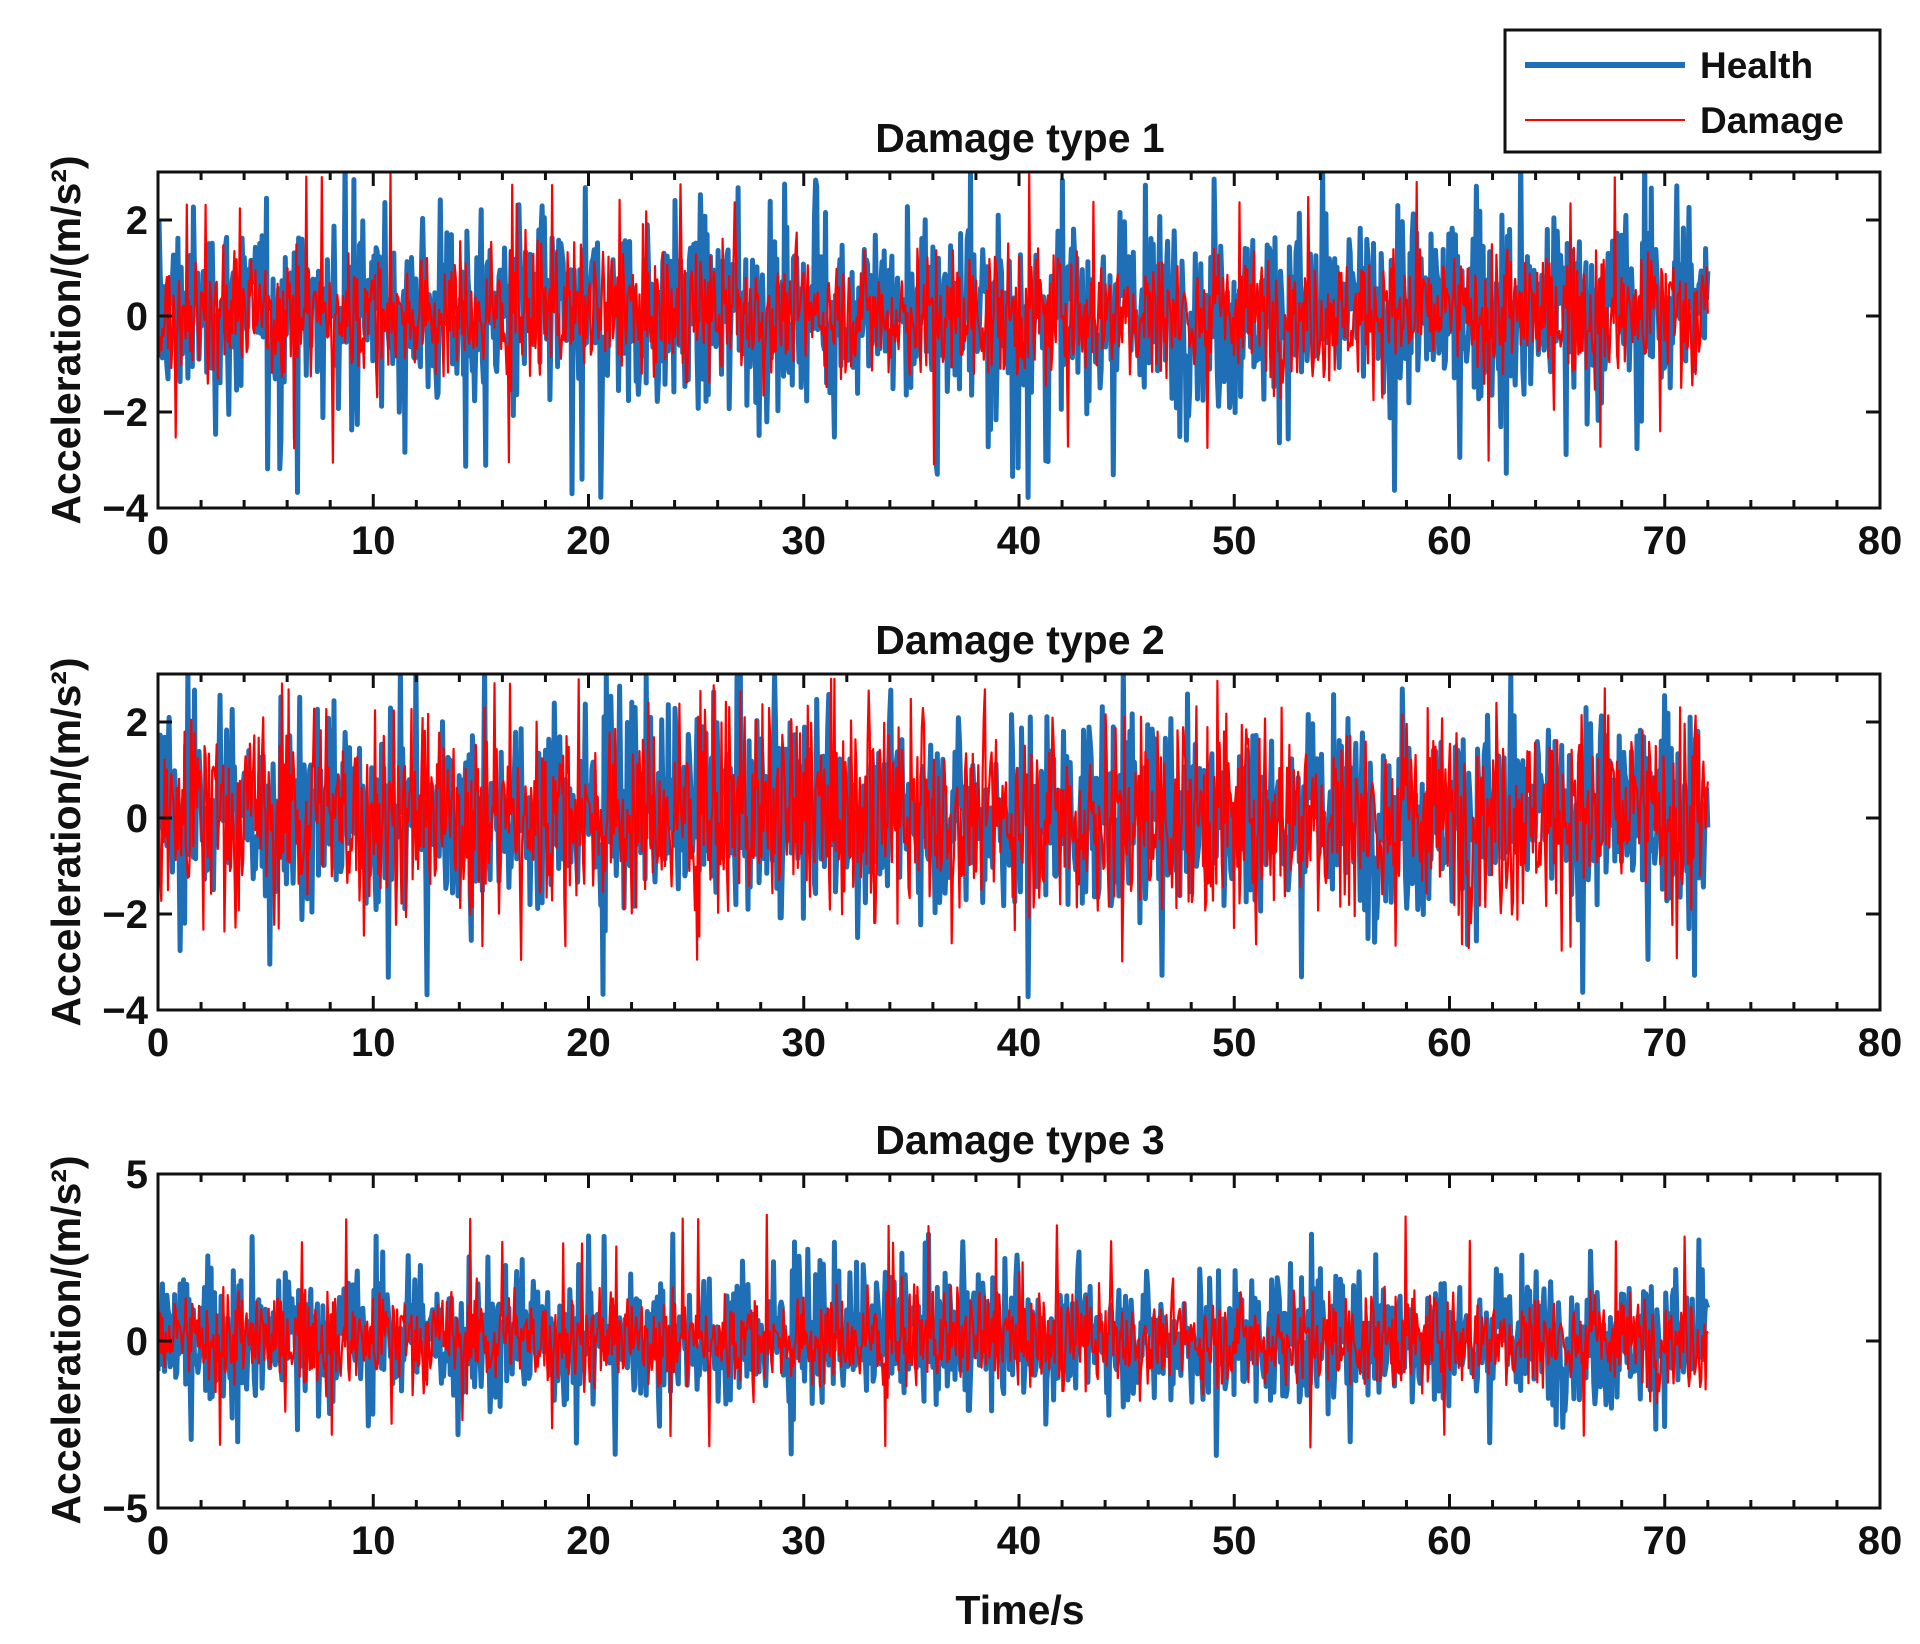  Describe the element at coordinates (1019, 138) in the screenshot. I see `subplot-title: Damage type 1` at that location.